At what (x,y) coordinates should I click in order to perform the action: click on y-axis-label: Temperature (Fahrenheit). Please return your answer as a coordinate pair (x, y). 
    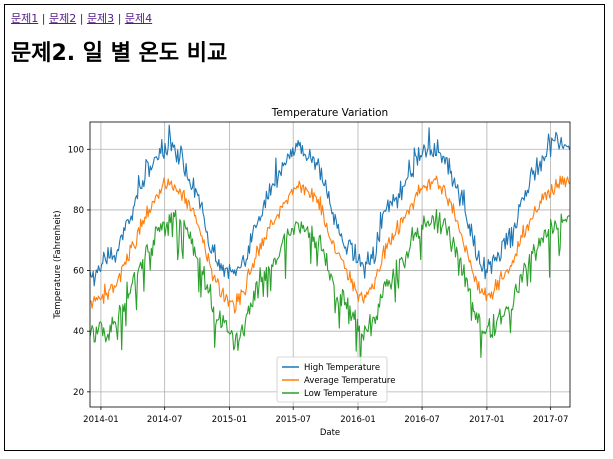
    Looking at the image, I should click on (58, 264).